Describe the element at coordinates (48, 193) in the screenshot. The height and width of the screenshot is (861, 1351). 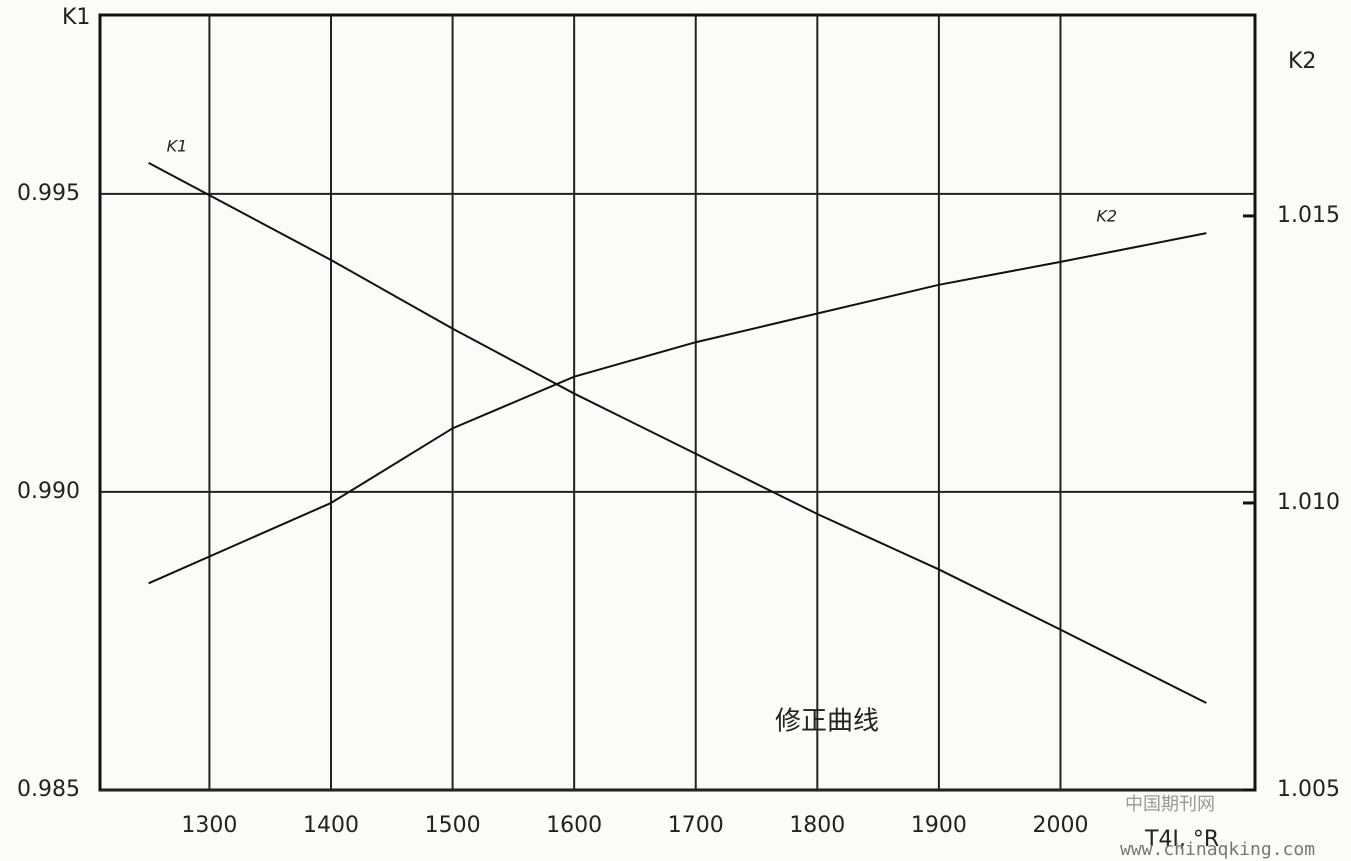
I see `y-tick-label: 0.995` at that location.